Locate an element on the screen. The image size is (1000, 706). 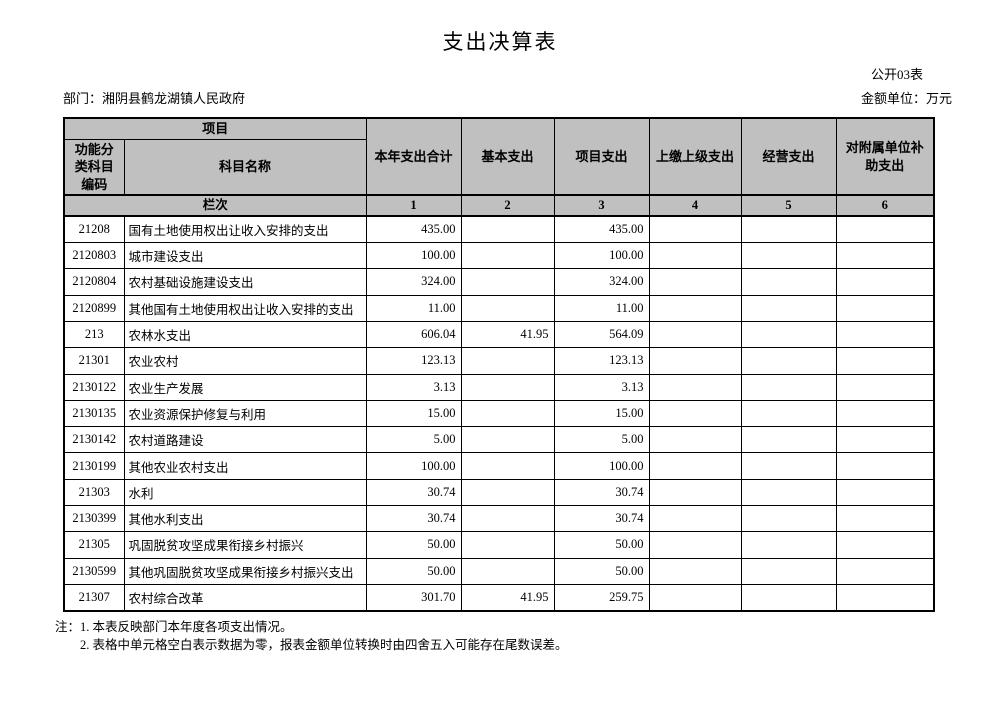
table-row: 2120803 城市建设支出 100.00 100.00 is located at coordinates (499, 256).